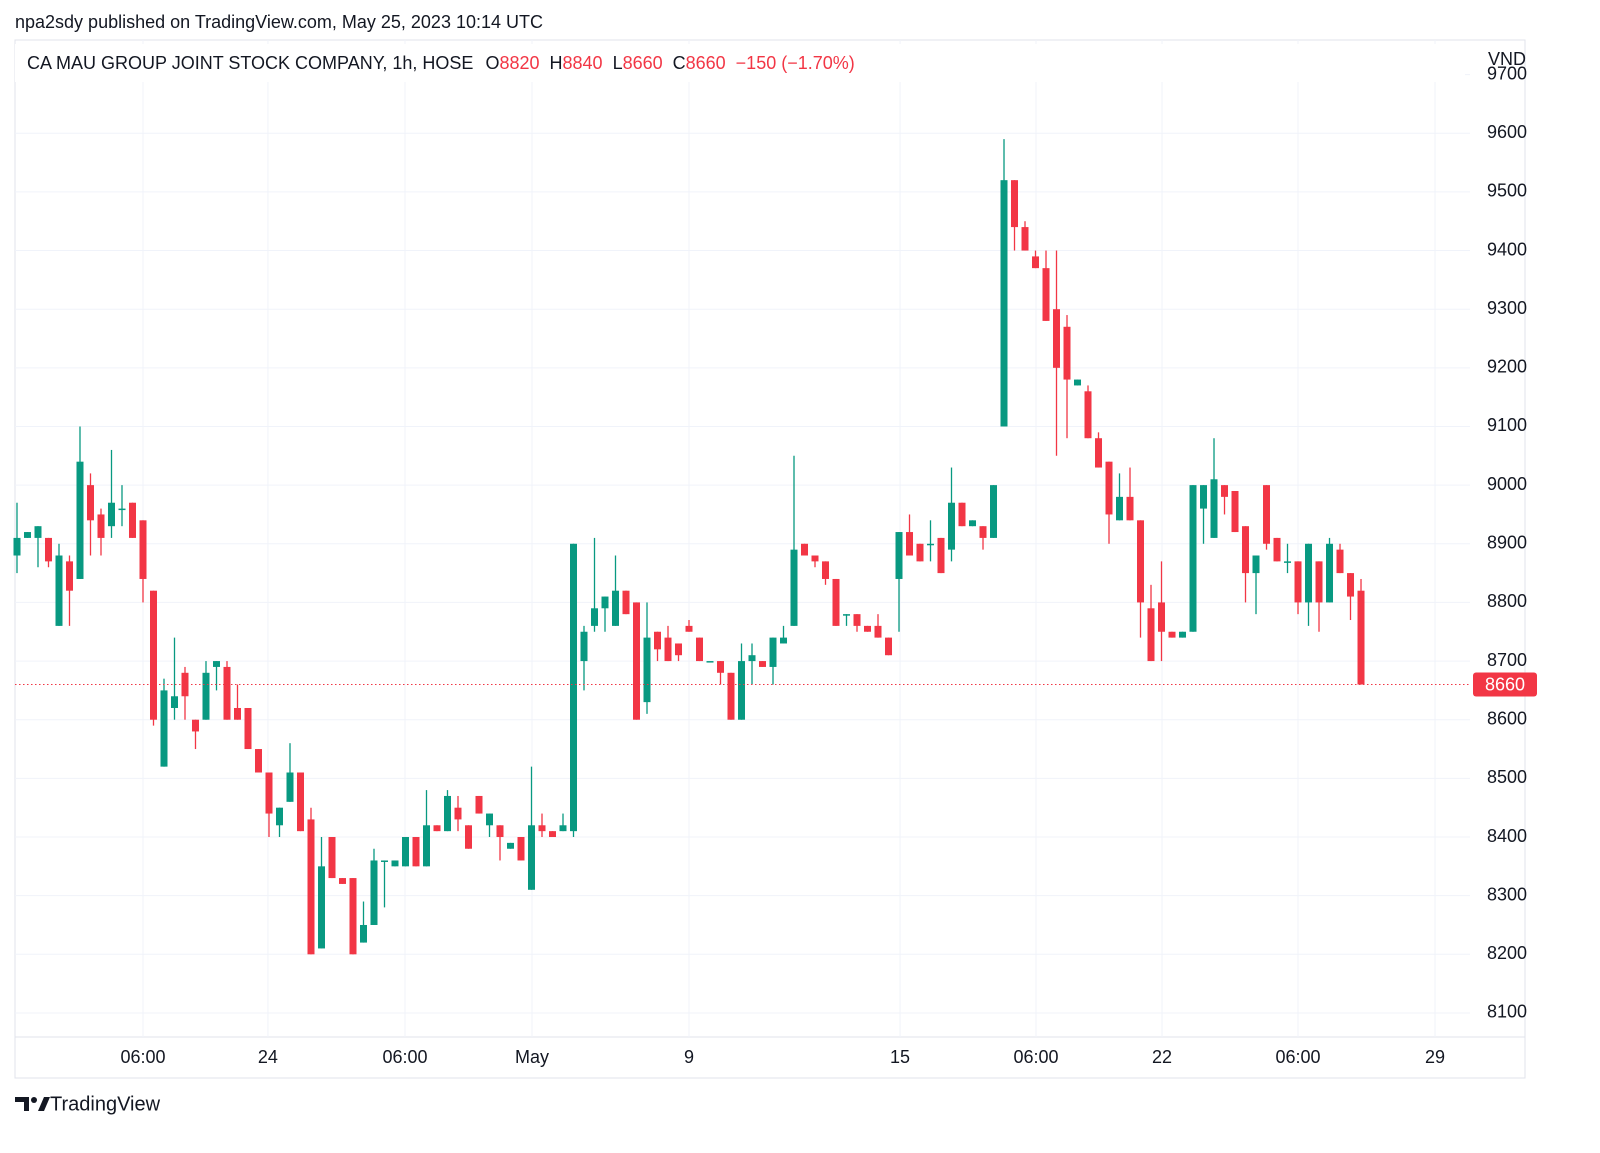 The image size is (1600, 1153). What do you see at coordinates (643, 63) in the screenshot?
I see `legend-value: 8660` at bounding box center [643, 63].